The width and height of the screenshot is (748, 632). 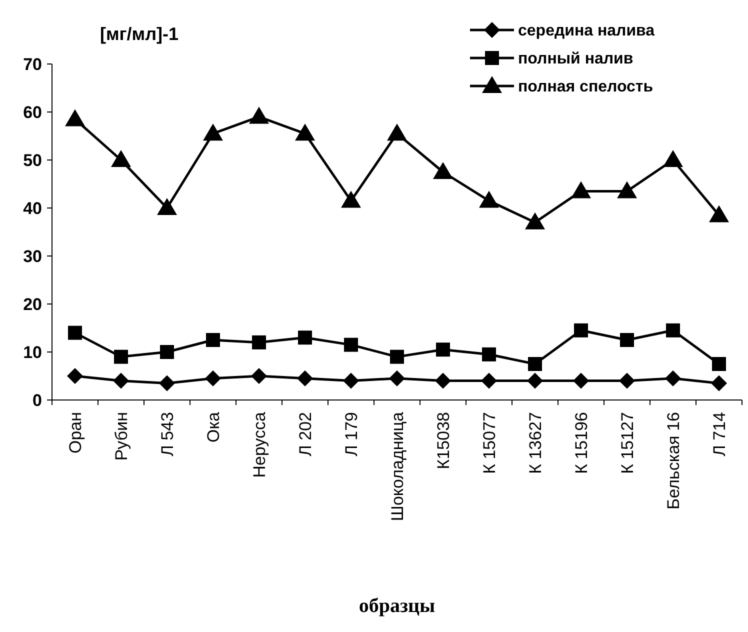 What do you see at coordinates (351, 434) in the screenshot?
I see `x-tick-label: Л 179` at bounding box center [351, 434].